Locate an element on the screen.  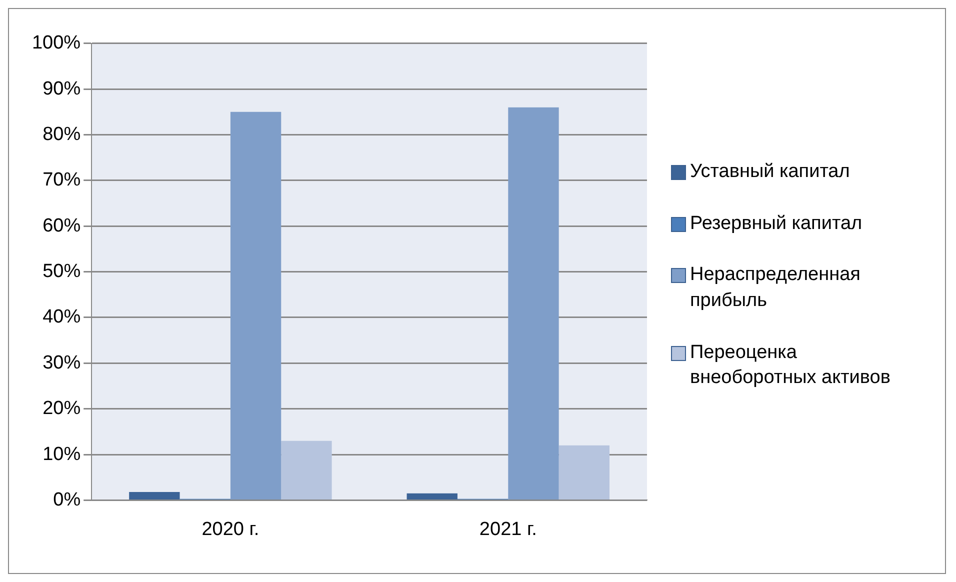
y-tick-label: 20% is located at coordinates (61, 409).